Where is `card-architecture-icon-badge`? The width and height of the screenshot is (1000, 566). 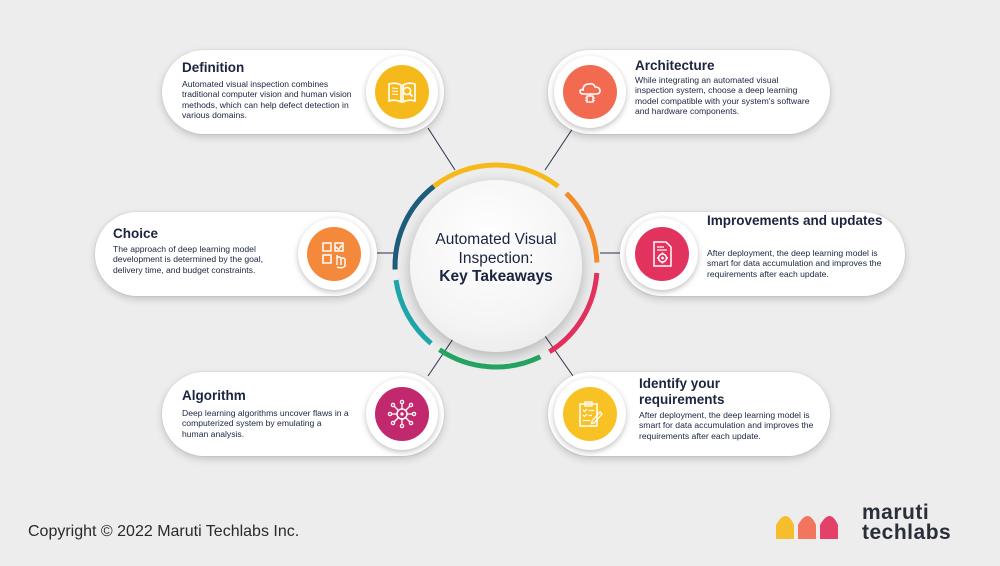
card-architecture-icon-badge is located at coordinates (590, 92).